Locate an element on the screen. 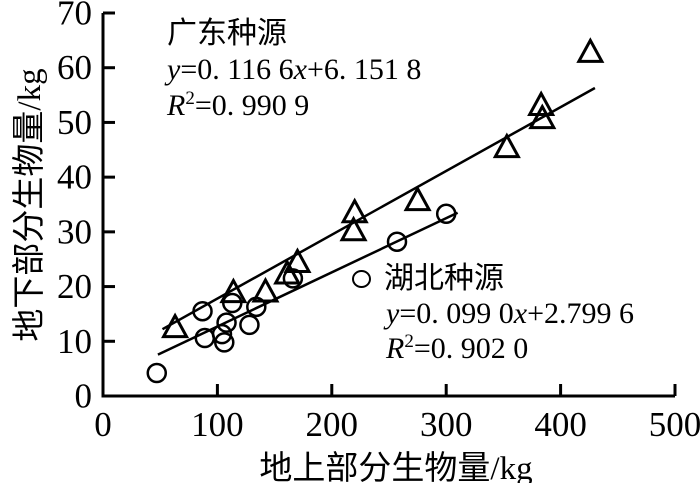  y-tick-label: 40 is located at coordinates (74, 177).